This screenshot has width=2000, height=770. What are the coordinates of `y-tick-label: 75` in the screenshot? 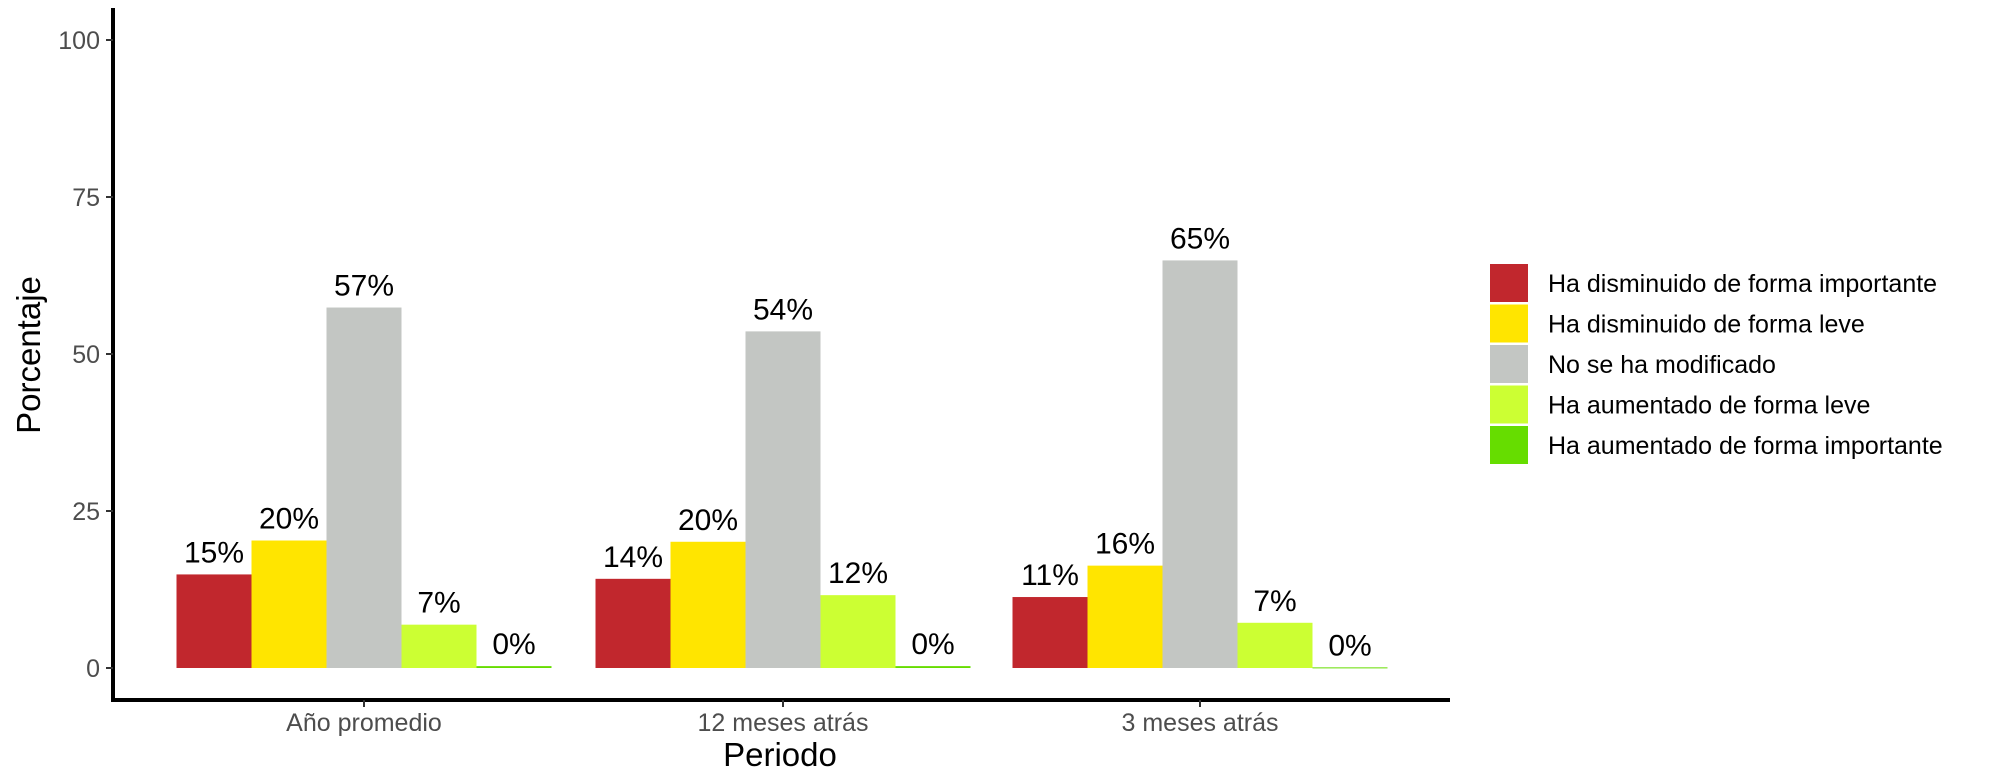 It's located at (86, 198).